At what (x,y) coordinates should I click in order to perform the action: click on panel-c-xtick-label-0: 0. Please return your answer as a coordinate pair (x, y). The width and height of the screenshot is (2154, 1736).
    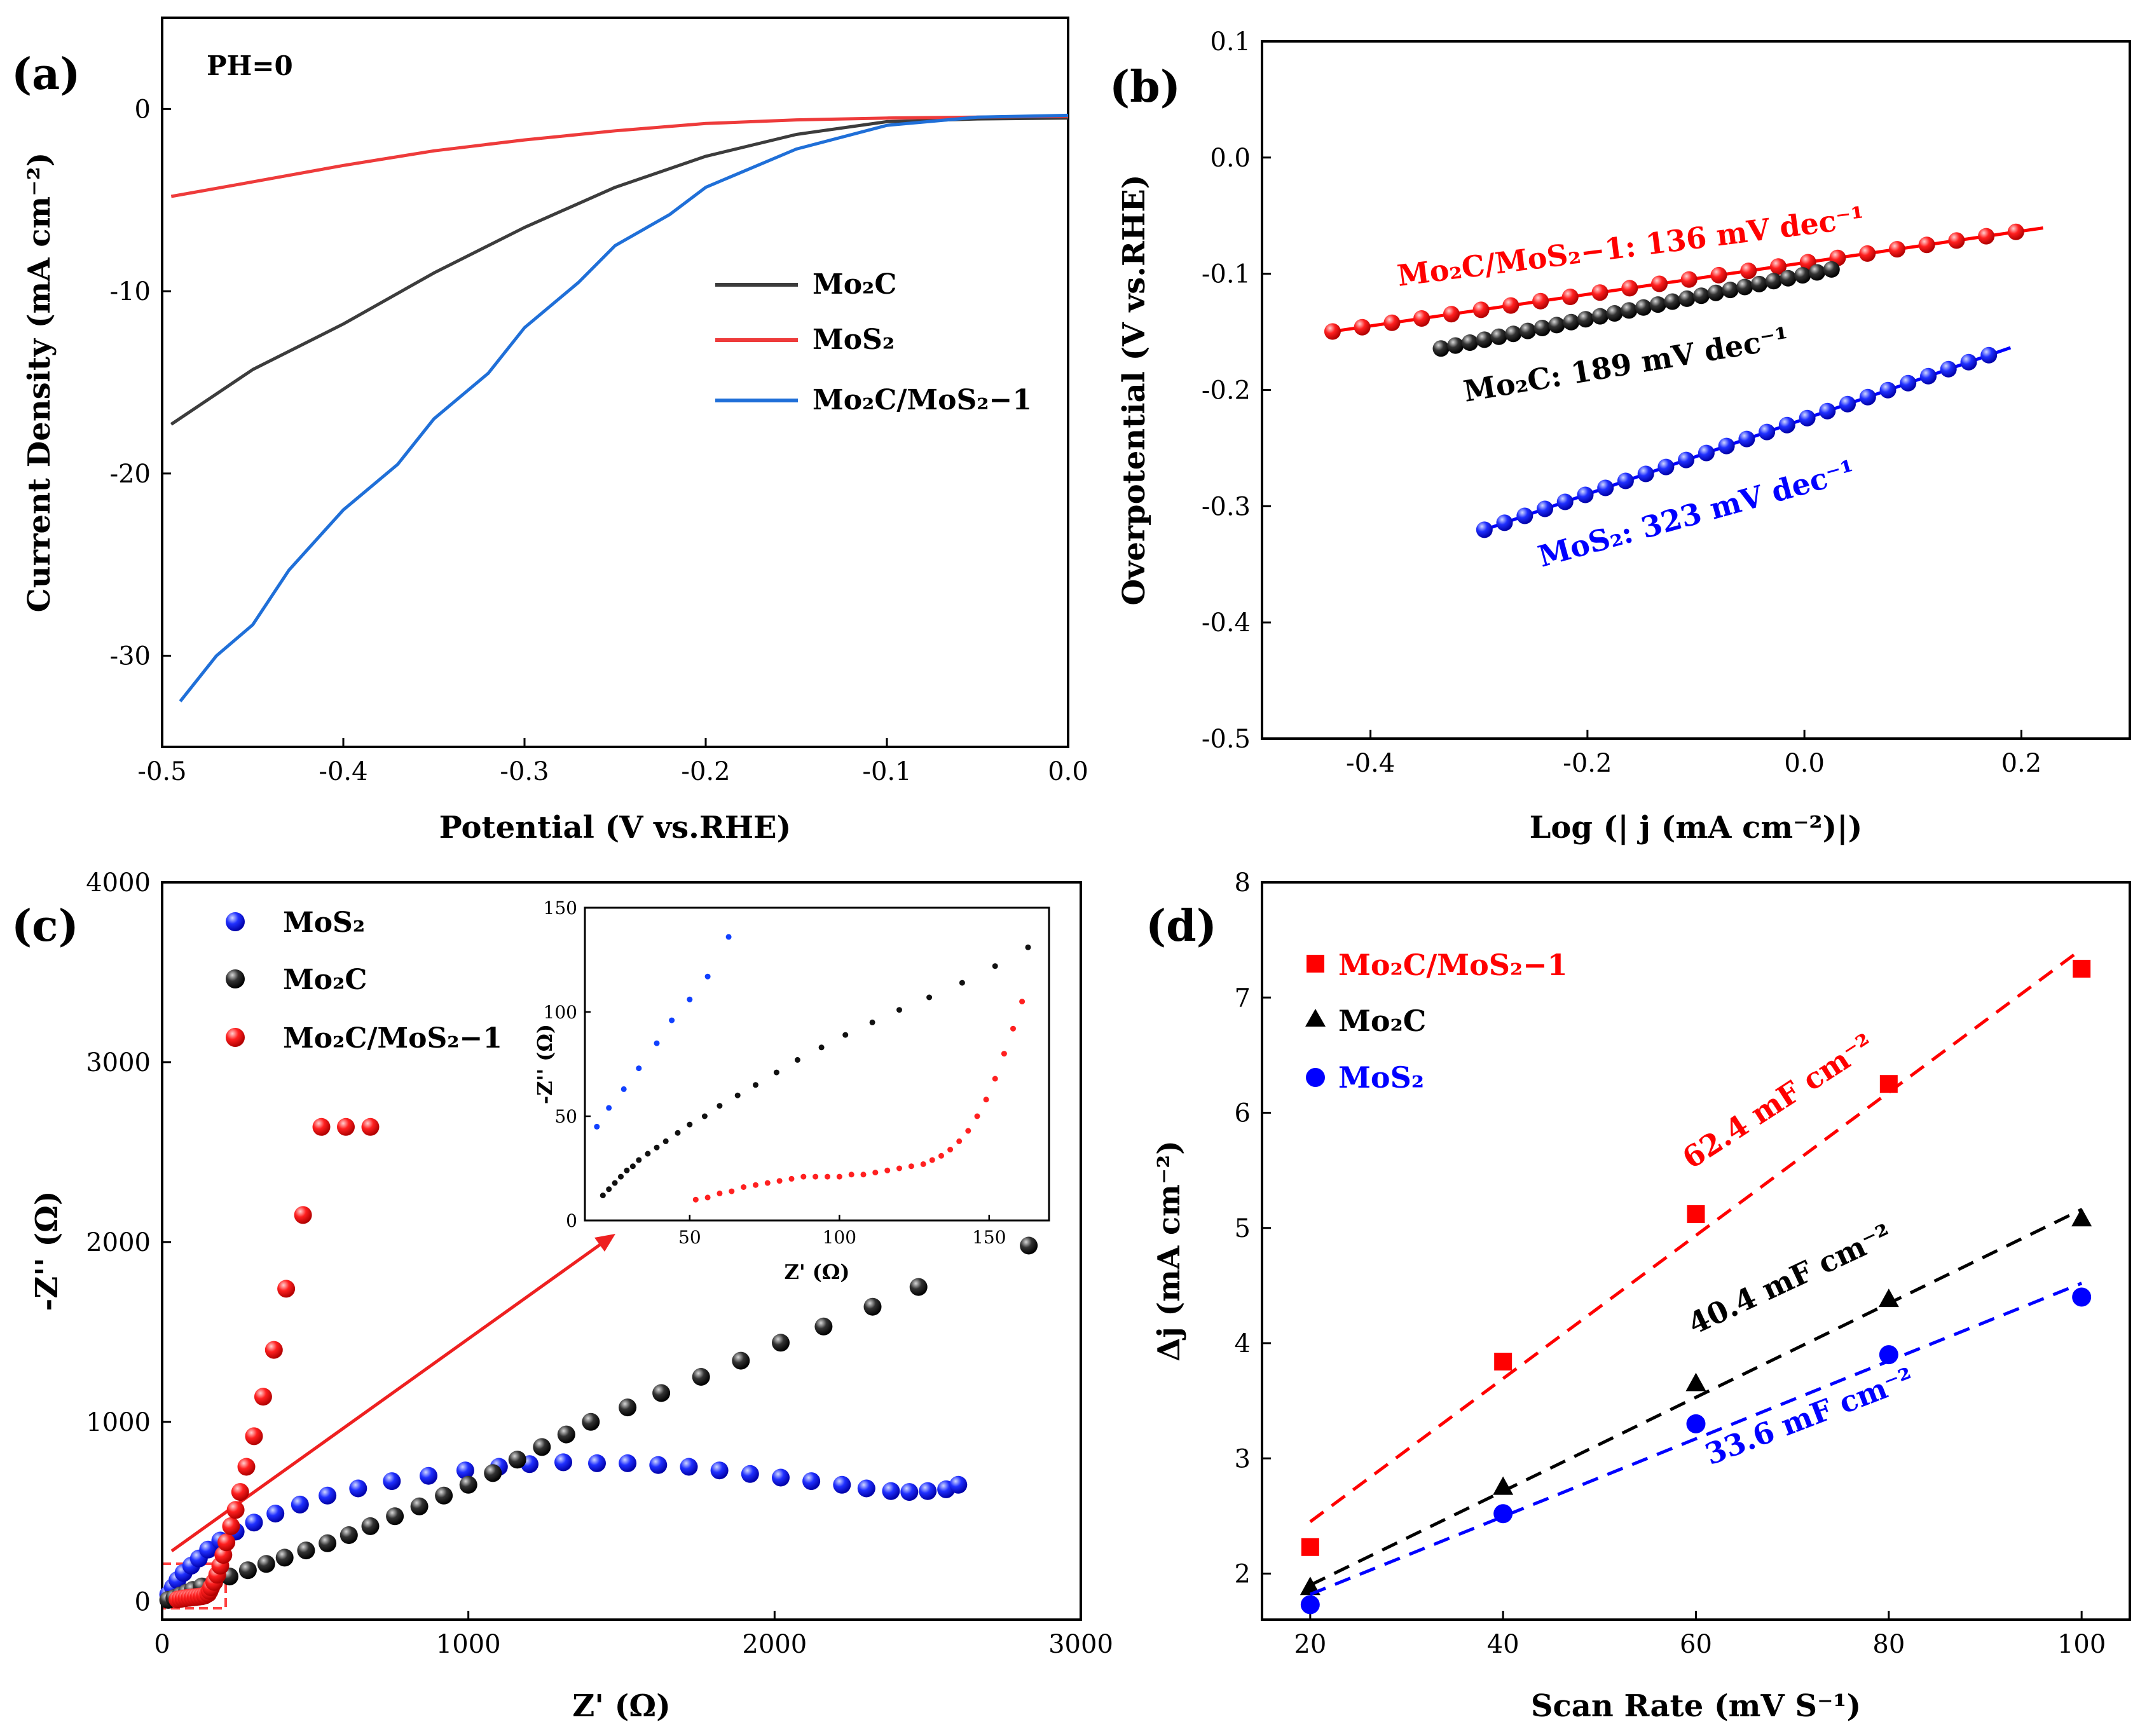
    Looking at the image, I should click on (162, 1644).